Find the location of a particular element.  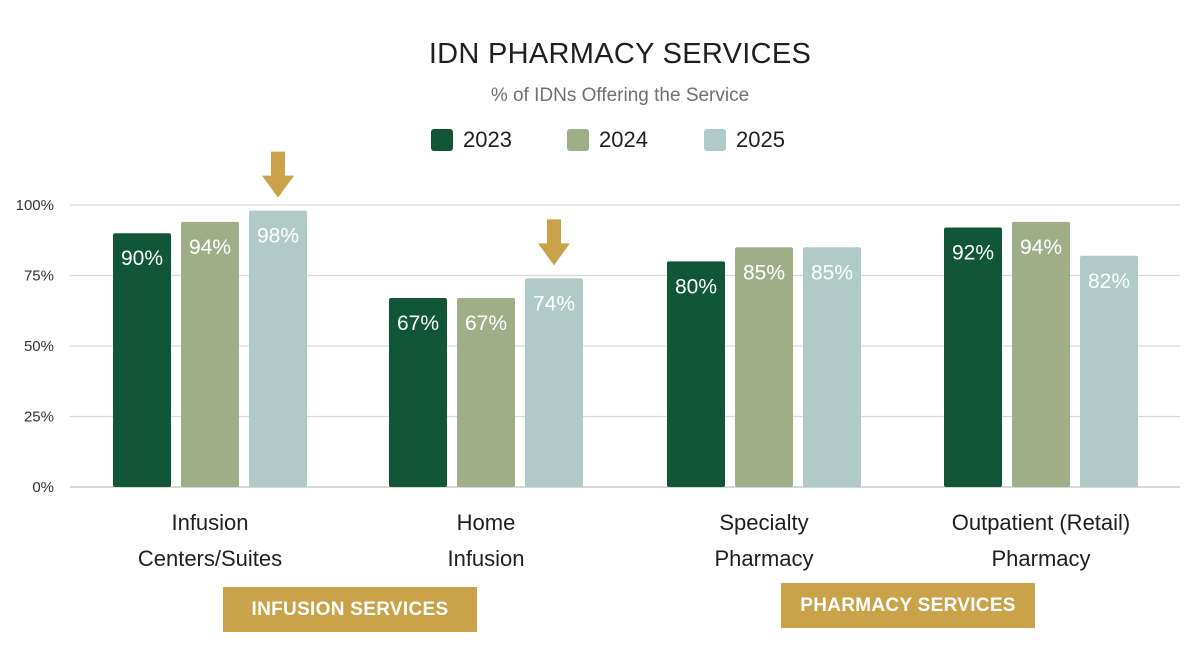

legend-item-2023: 2023 is located at coordinates (471, 140).